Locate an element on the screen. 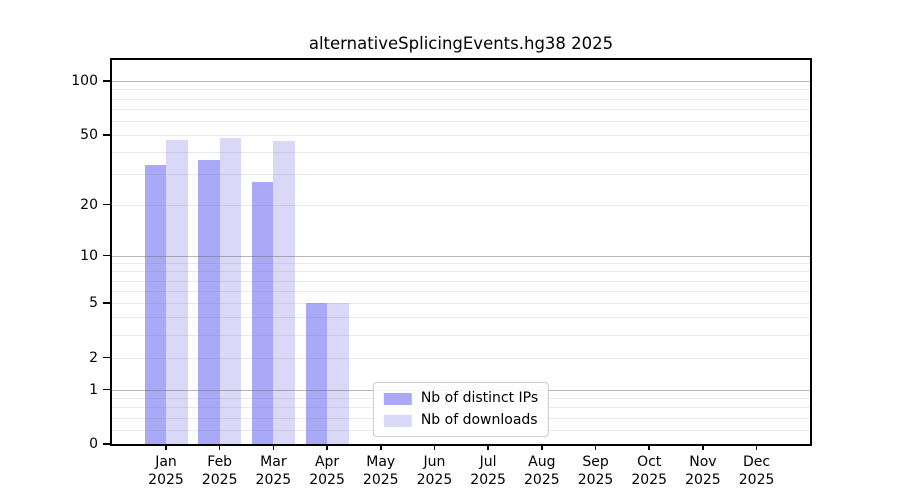 The height and width of the screenshot is (500, 900). x-tick-jan is located at coordinates (166, 447).